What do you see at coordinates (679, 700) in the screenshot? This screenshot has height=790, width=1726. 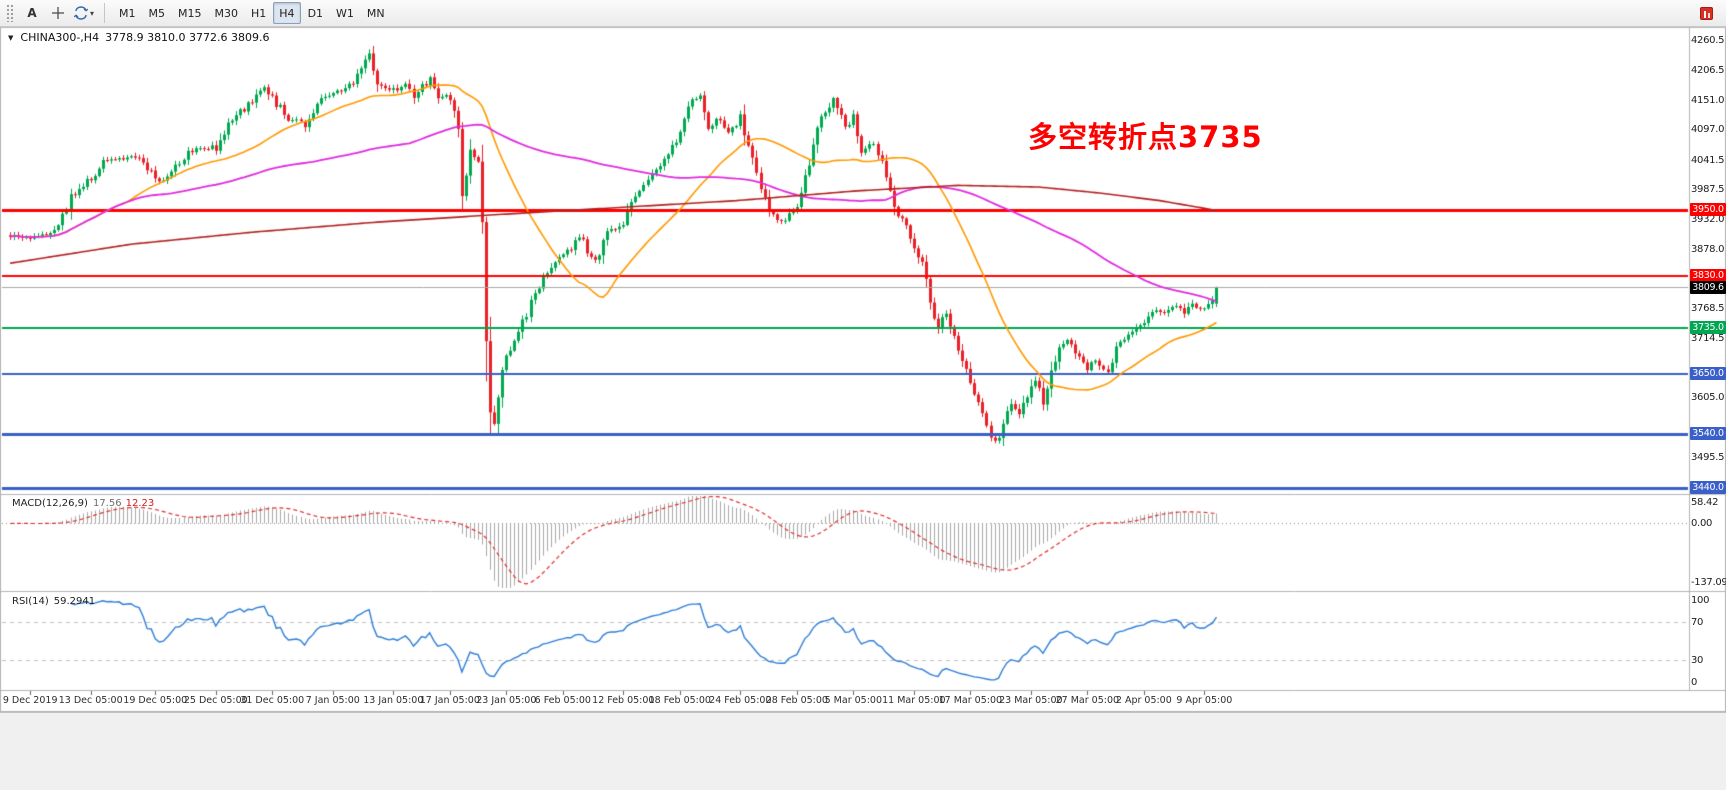 I see `time-axis-label: 18 Feb 05:00` at bounding box center [679, 700].